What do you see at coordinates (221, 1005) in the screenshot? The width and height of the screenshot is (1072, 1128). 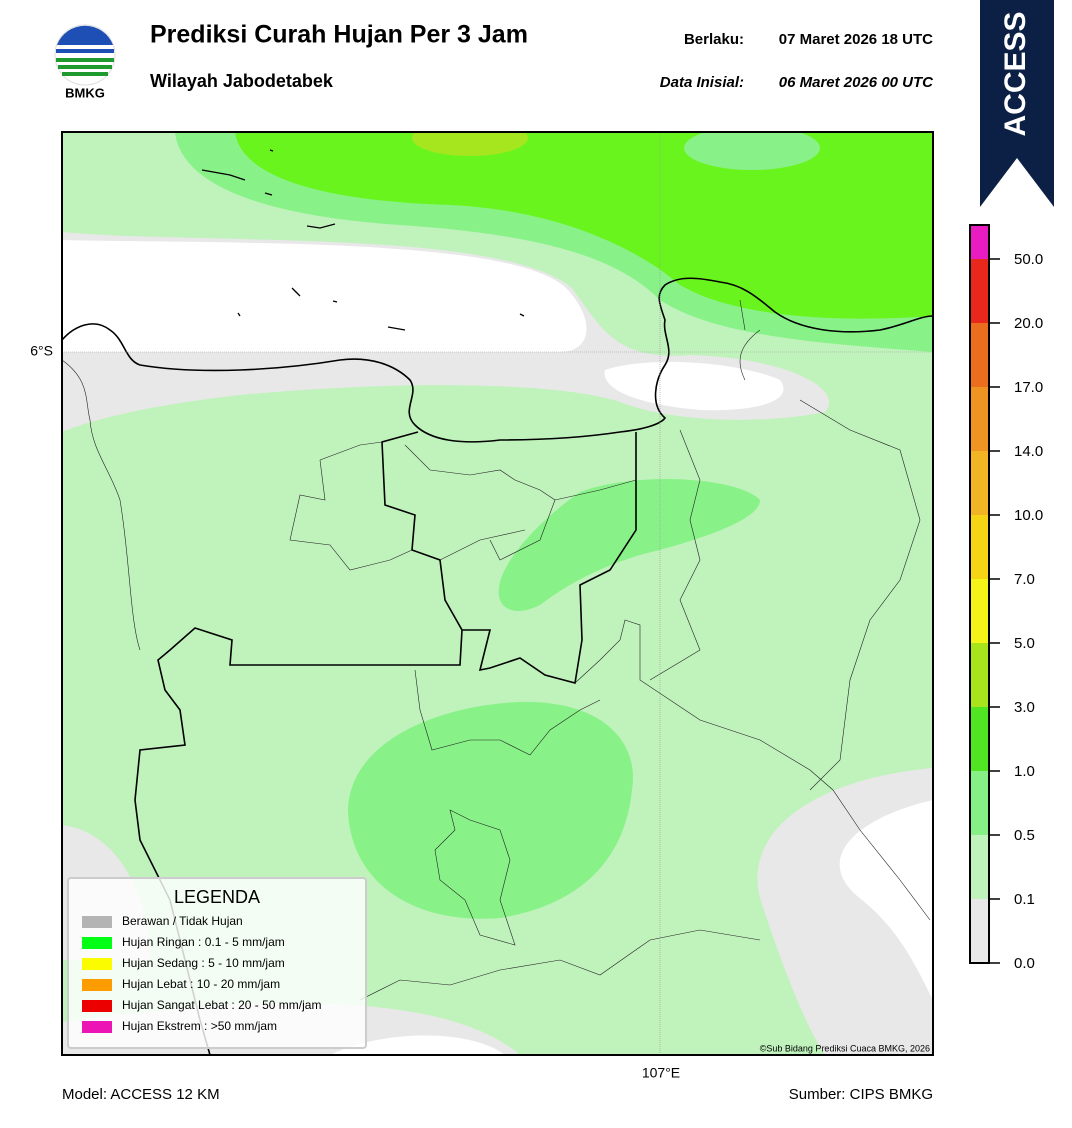 I see `legend-label: Hujan Sangat Lebat : 20 - 50 mm/jam` at bounding box center [221, 1005].